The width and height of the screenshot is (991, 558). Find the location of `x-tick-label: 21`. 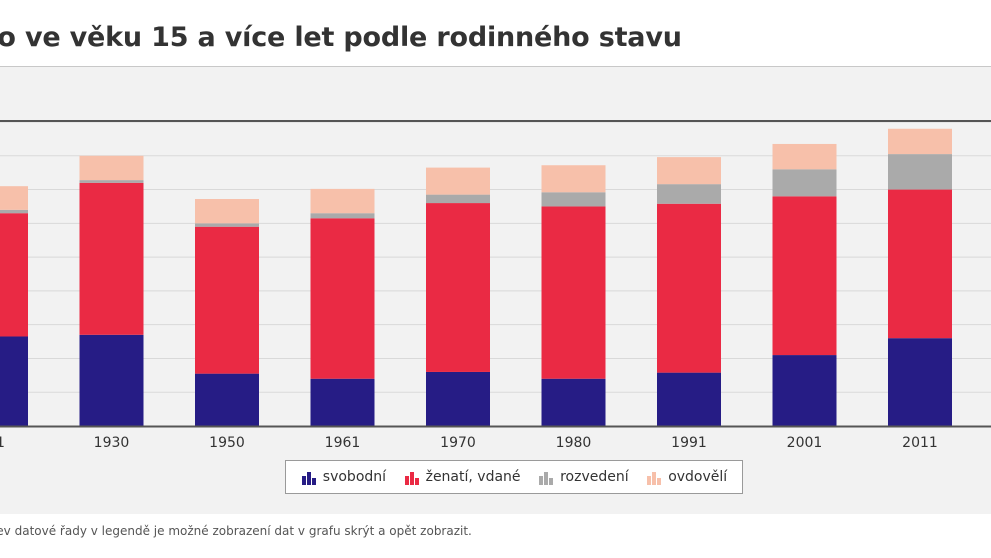

x-tick-label: 21 is located at coordinates (2, 443).